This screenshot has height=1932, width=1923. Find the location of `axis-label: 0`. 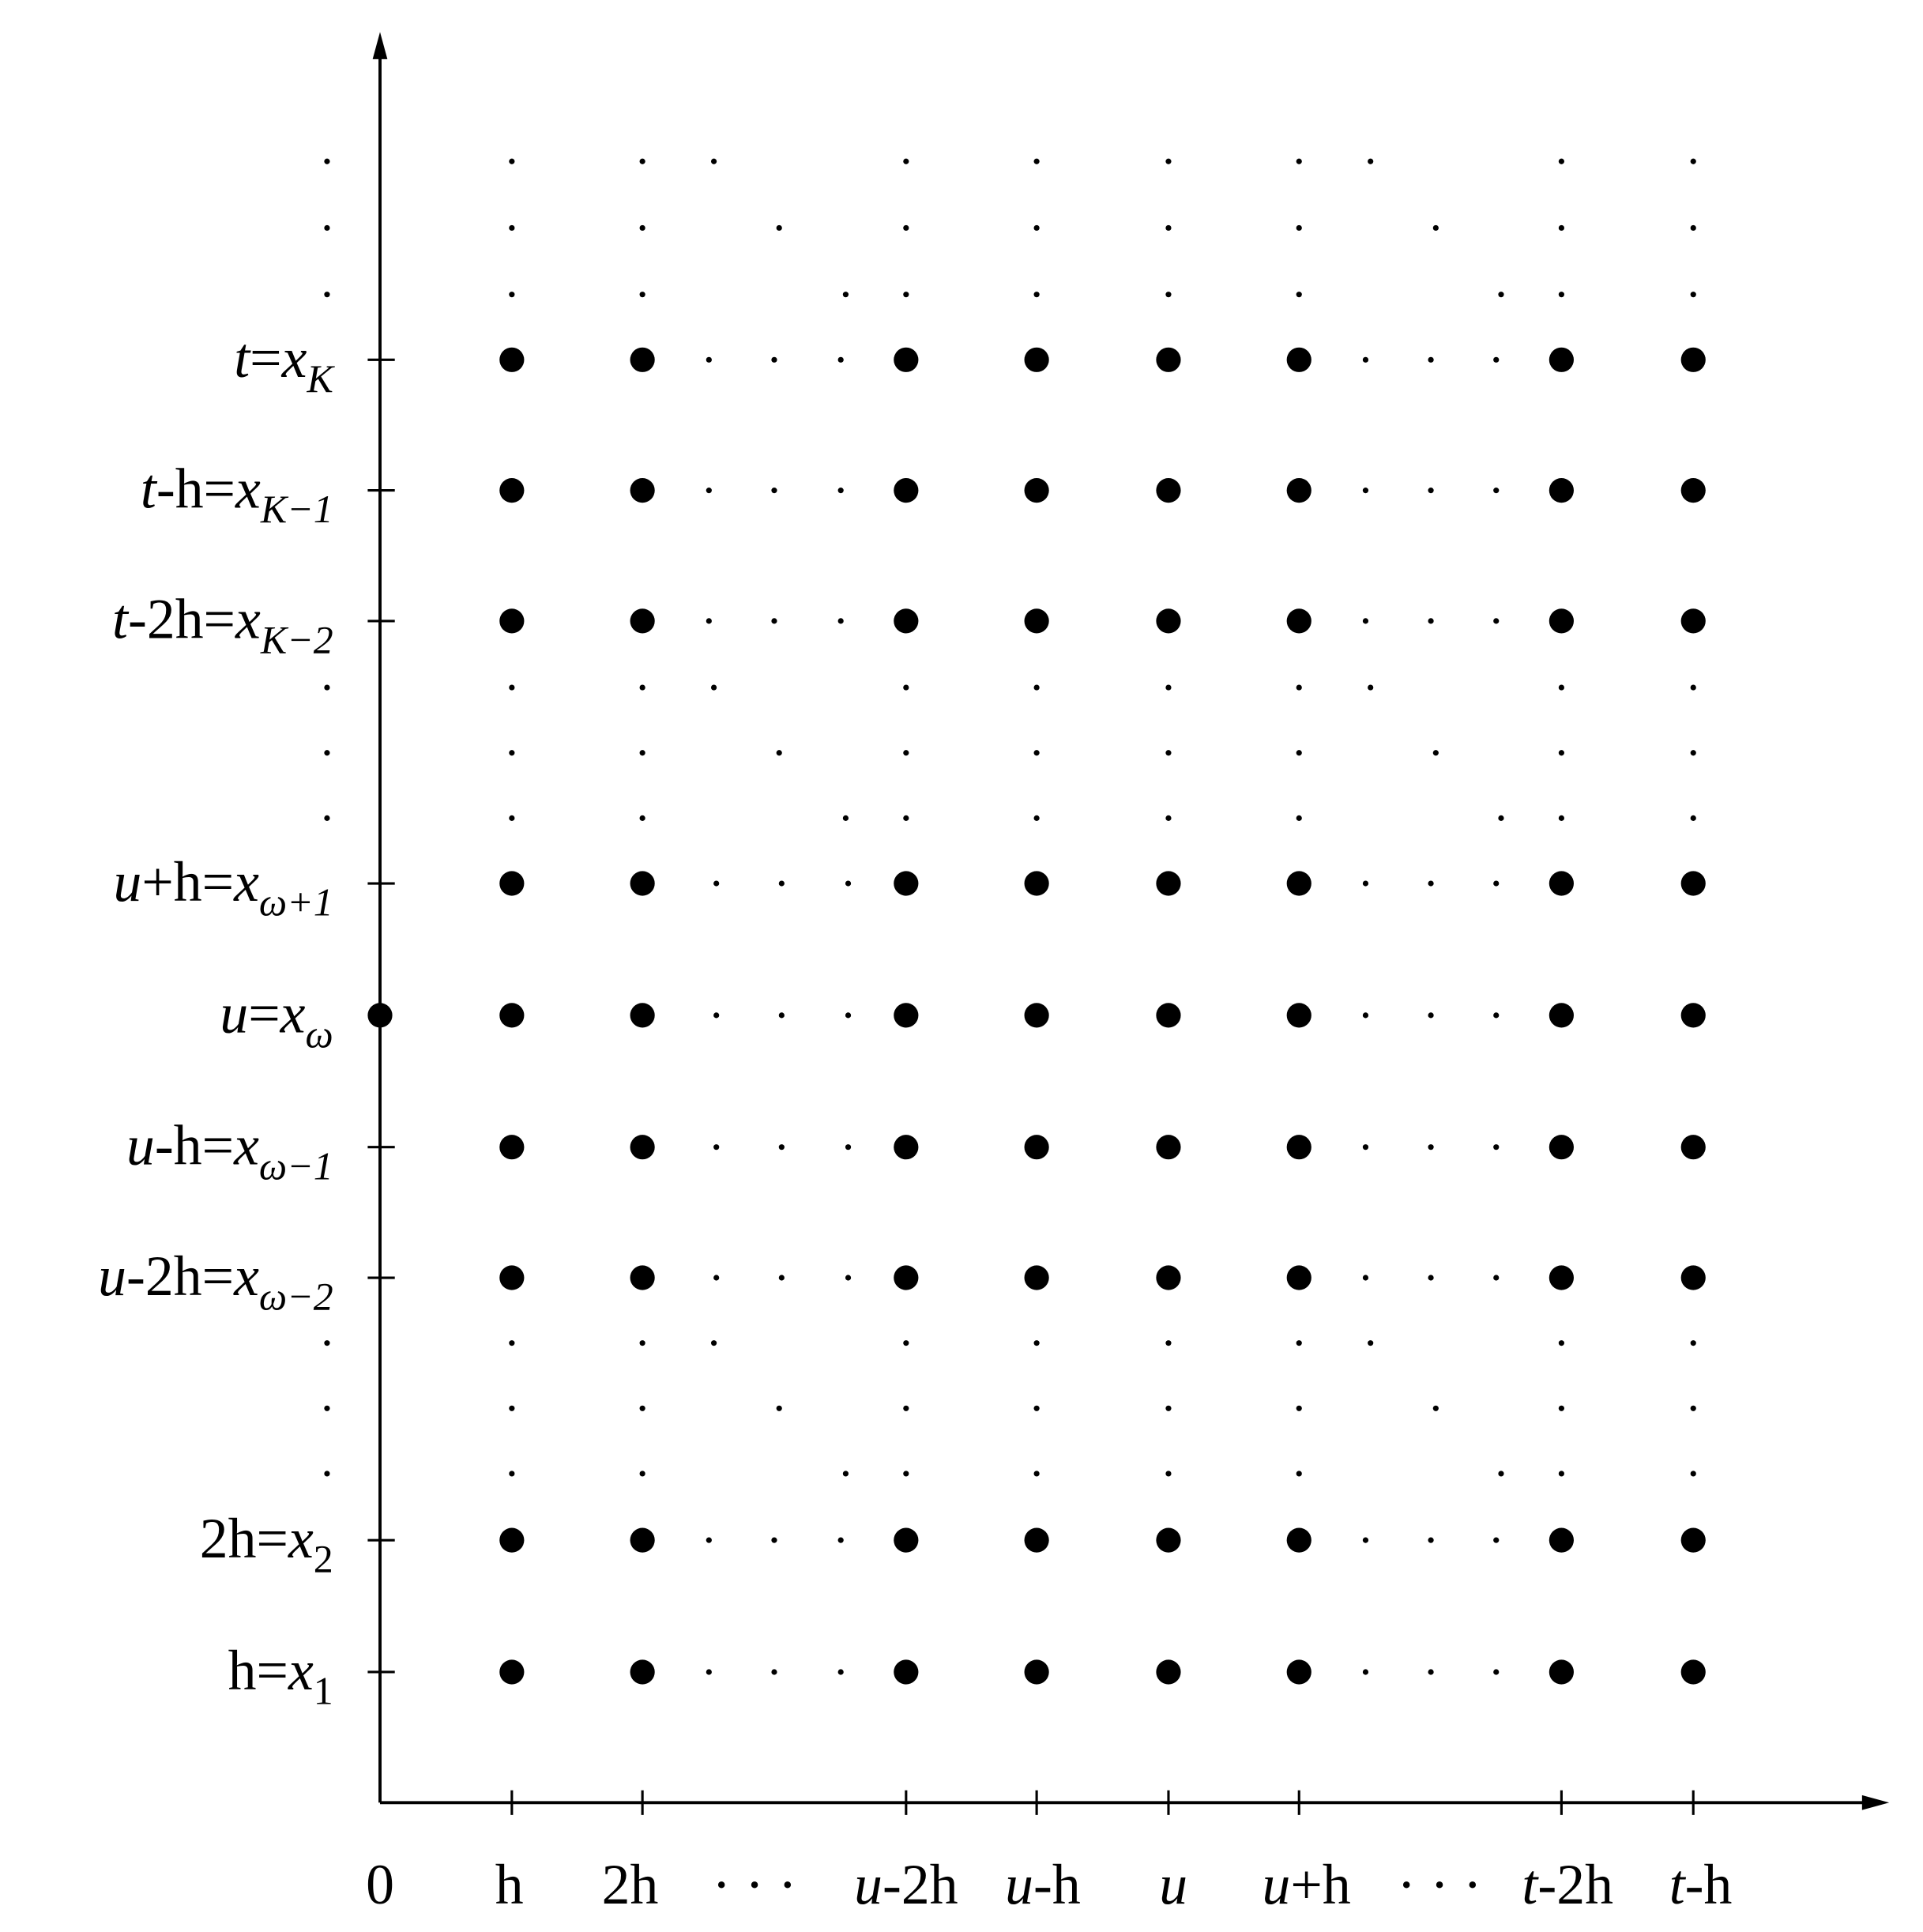

axis-label: 0 is located at coordinates (380, 1884).